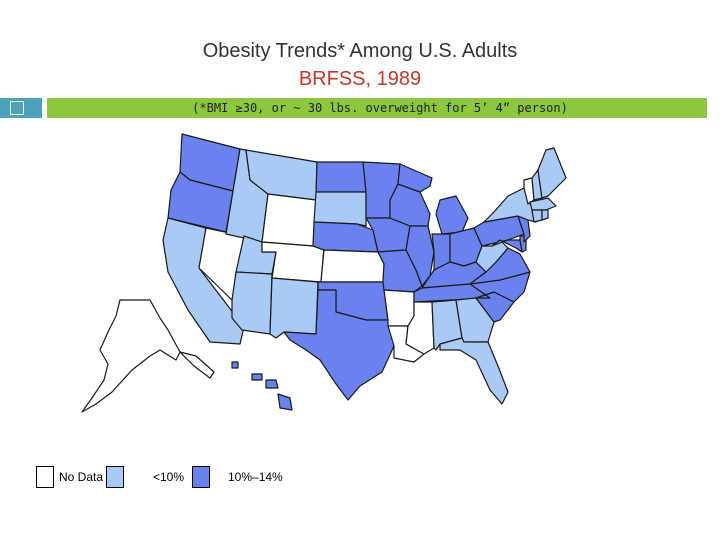 Image resolution: width=720 pixels, height=540 pixels. What do you see at coordinates (545, 215) in the screenshot?
I see `state-ri` at bounding box center [545, 215].